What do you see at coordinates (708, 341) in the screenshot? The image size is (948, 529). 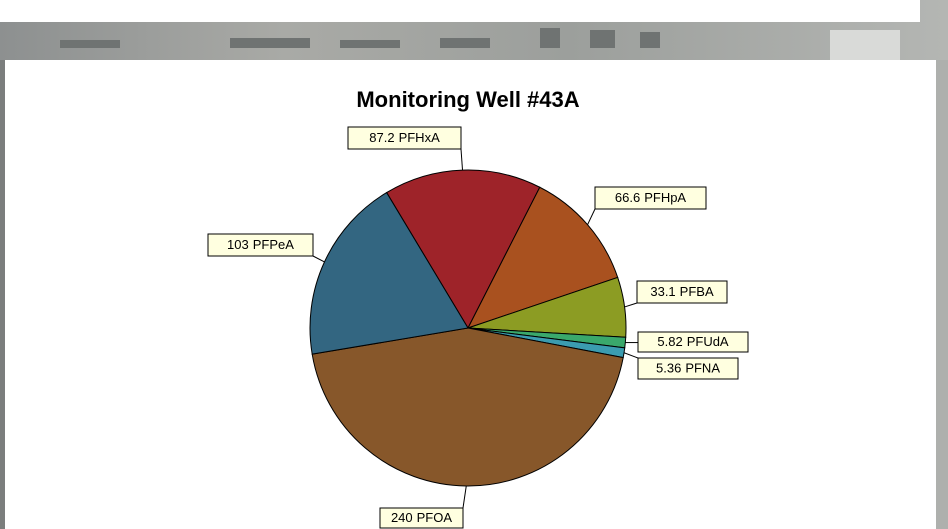 I see `label-name: PFUdA` at bounding box center [708, 341].